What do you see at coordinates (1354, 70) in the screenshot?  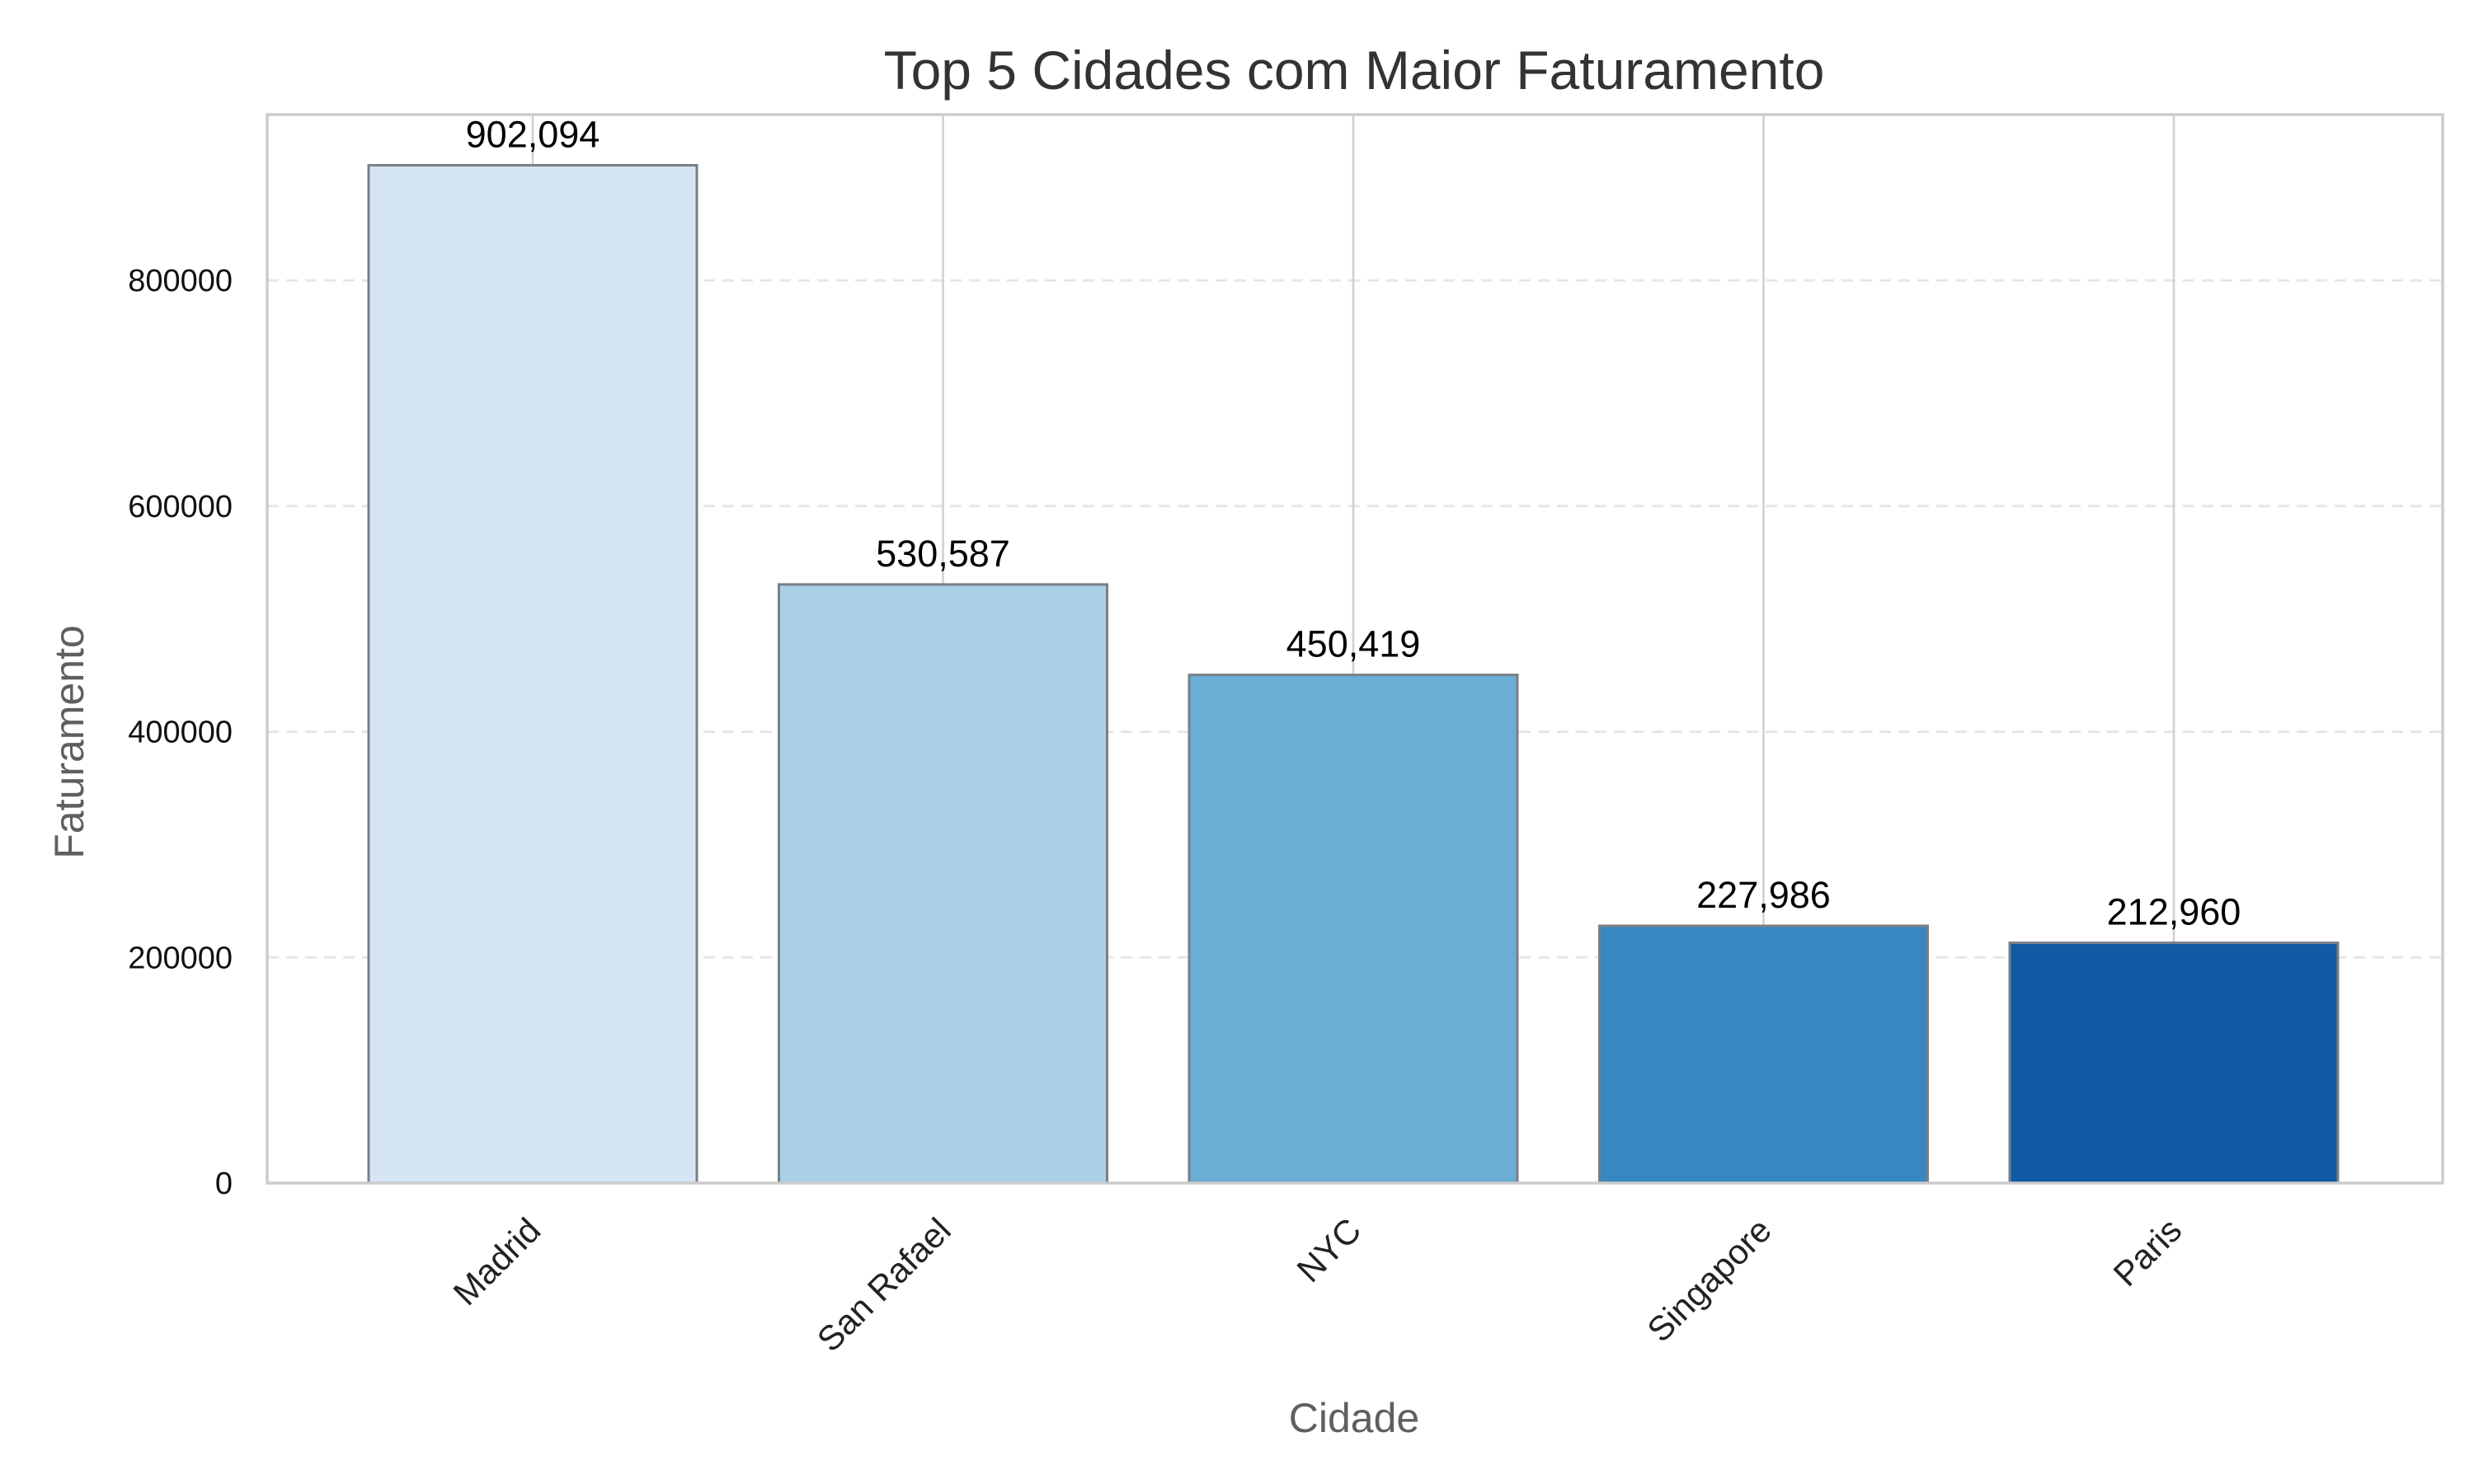 I see `chart-title: Top 5 Cidades com Maior Faturamento` at bounding box center [1354, 70].